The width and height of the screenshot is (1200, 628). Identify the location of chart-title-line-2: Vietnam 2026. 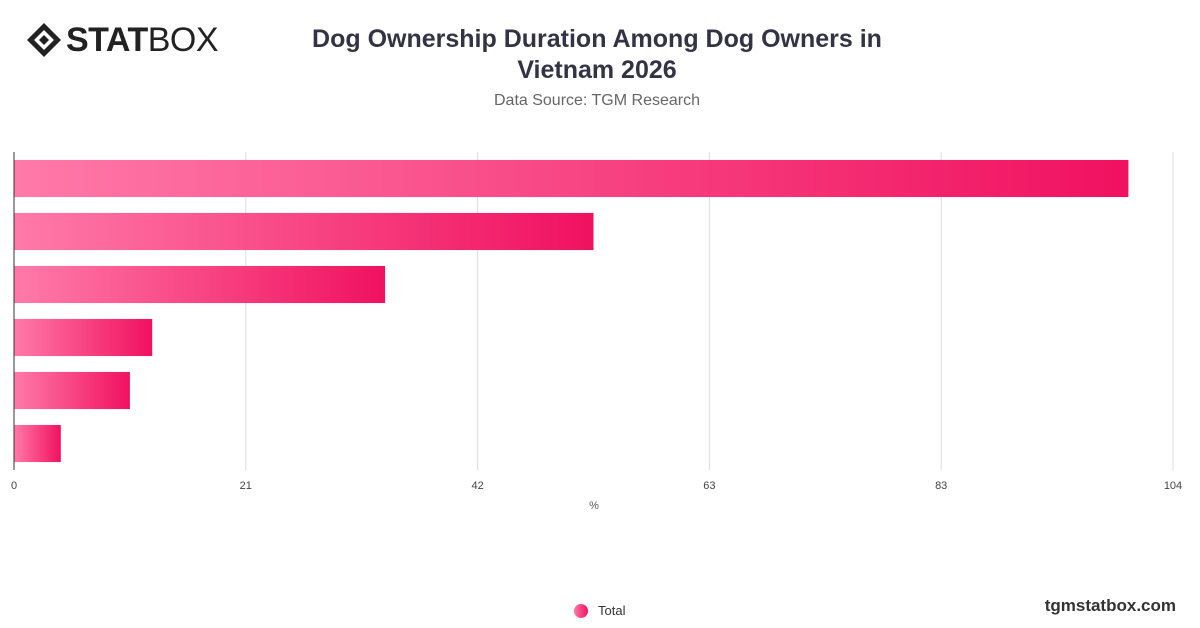
(597, 70).